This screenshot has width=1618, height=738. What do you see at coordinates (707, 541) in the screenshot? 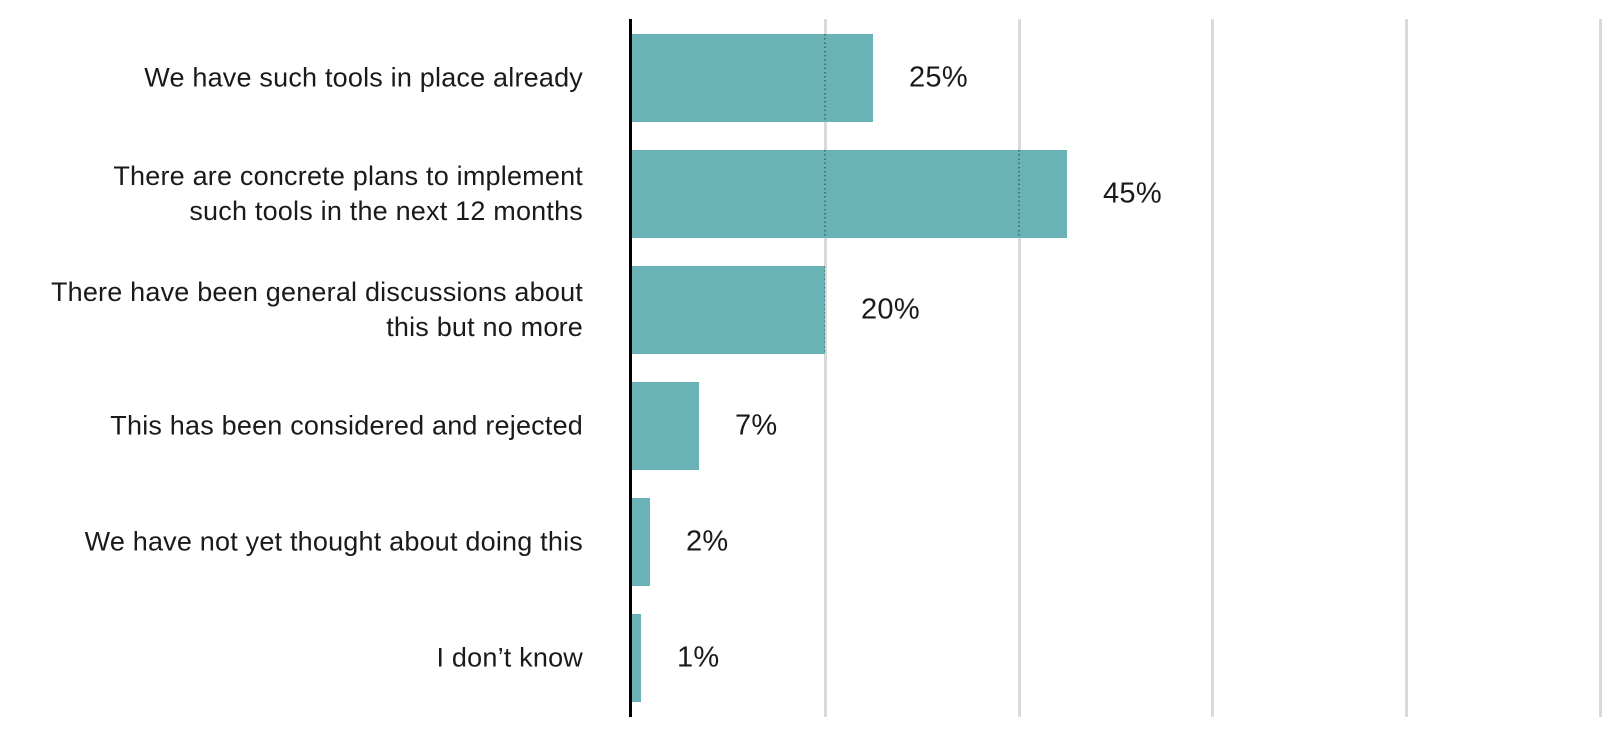
I see `value-label: 2%` at bounding box center [707, 541].